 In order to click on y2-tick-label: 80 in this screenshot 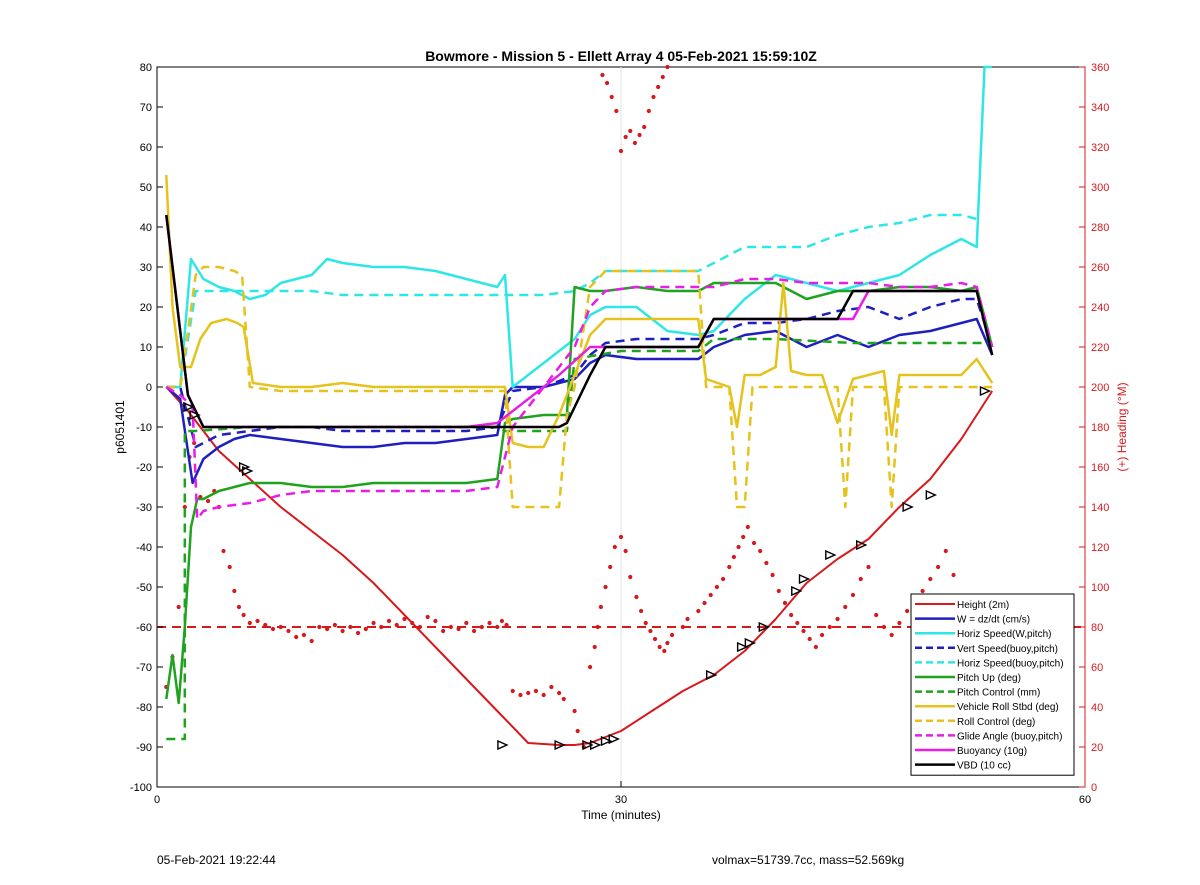, I will do `click(1097, 628)`.